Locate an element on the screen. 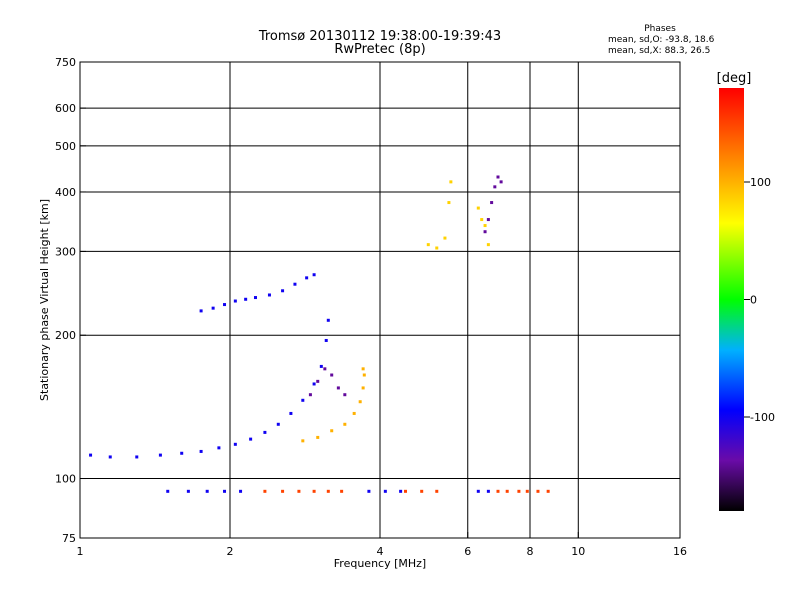 This screenshot has width=800, height=600. y-tick-label: 400 is located at coordinates (65, 192).